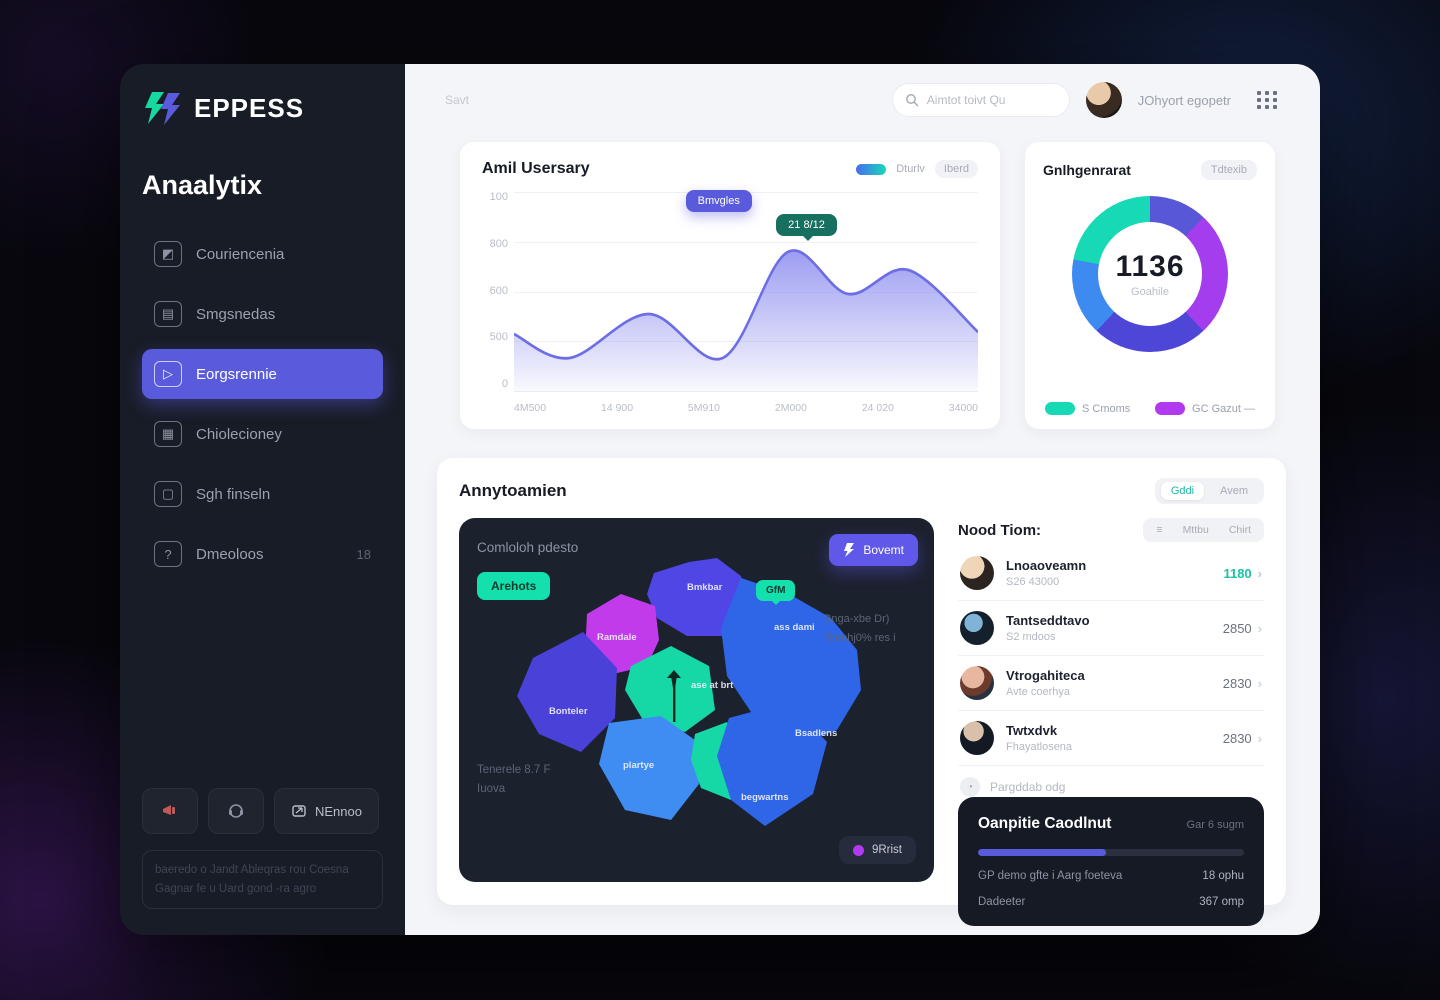 This screenshot has height=1000, width=1440. I want to click on sidebar-item-label: Dmeoloos, so click(230, 554).